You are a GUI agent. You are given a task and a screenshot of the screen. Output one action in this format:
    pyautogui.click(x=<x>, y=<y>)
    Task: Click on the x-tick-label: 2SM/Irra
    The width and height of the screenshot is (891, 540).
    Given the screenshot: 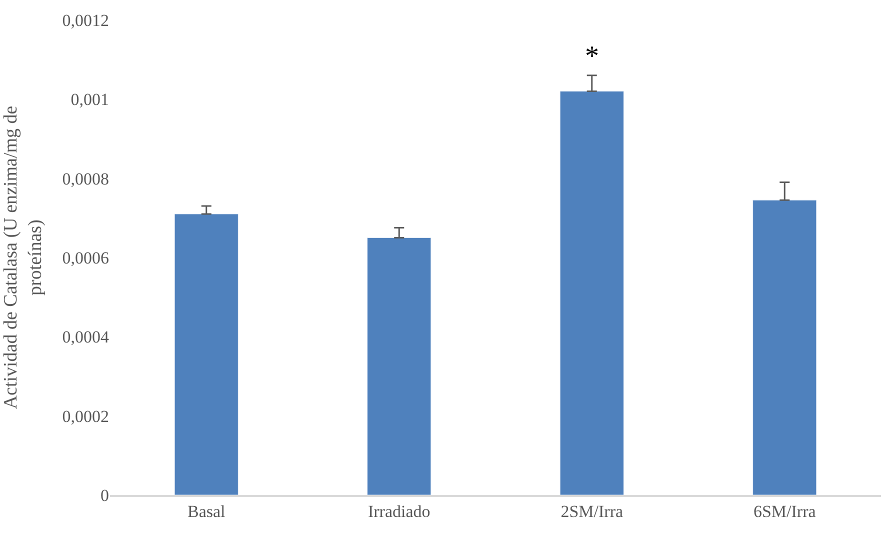 What is the action you would take?
    pyautogui.click(x=592, y=512)
    